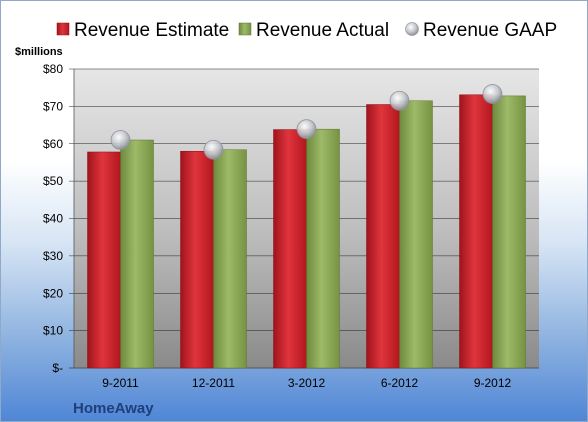 This screenshot has width=588, height=422. What do you see at coordinates (53, 293) in the screenshot?
I see `y-tick-label: $20` at bounding box center [53, 293].